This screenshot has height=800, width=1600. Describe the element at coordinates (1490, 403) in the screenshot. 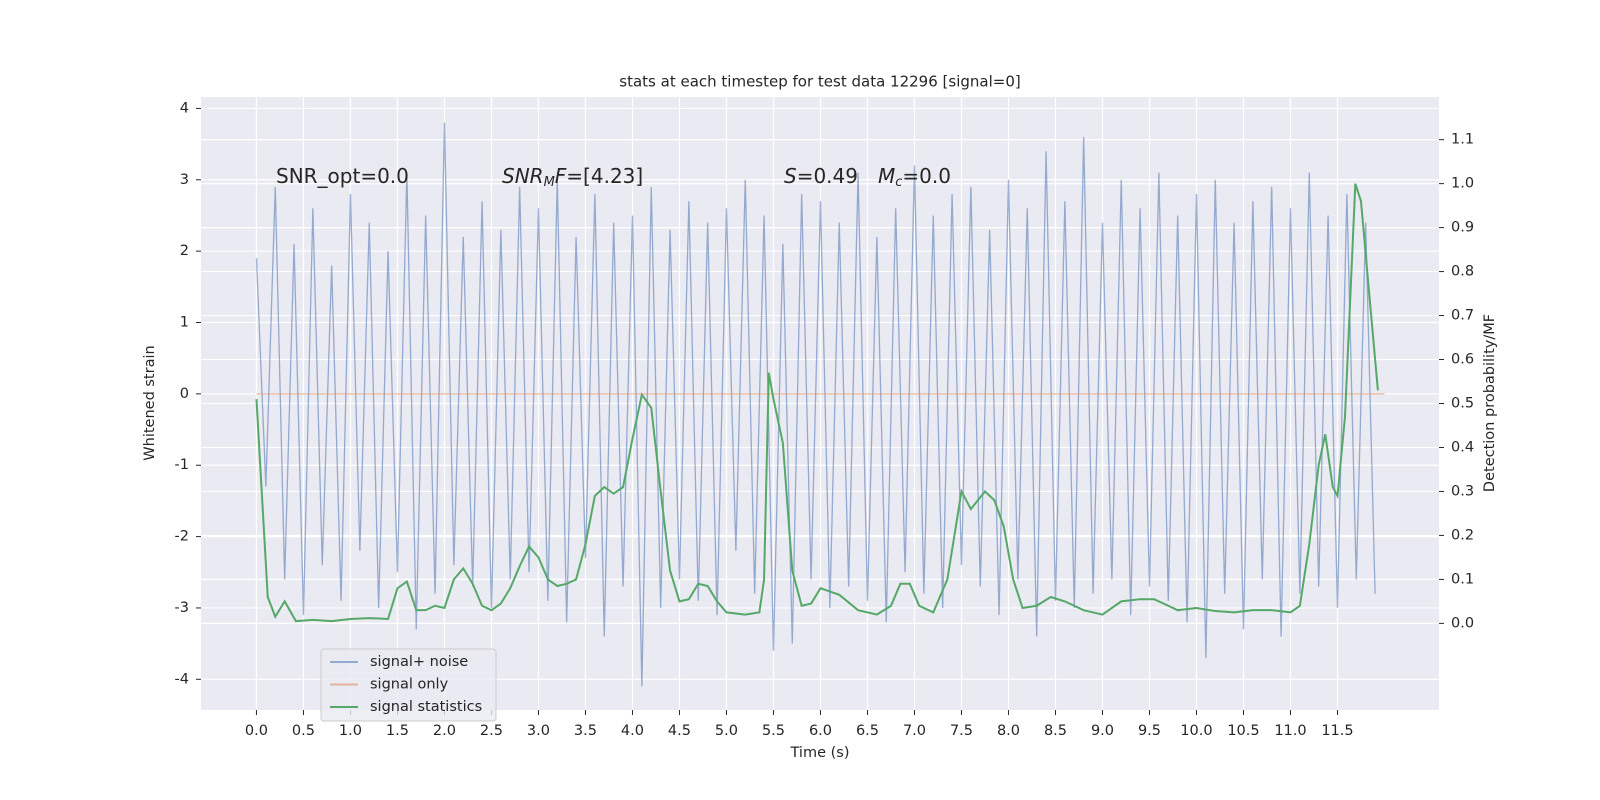

I see `y2-axis-label: Detection probability/MF` at that location.